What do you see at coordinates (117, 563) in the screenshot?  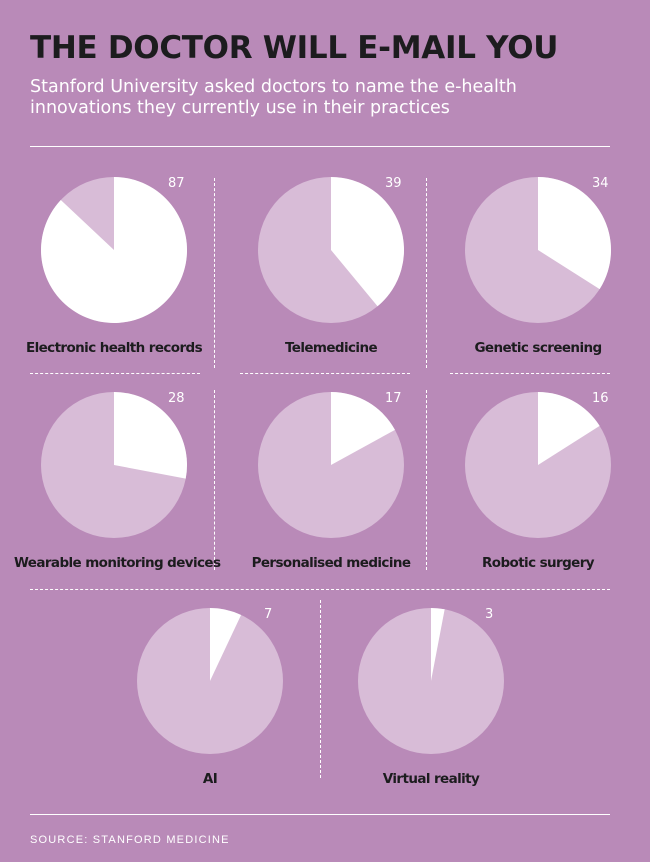 I see `pie-category-label: Wearable monitoring devices` at bounding box center [117, 563].